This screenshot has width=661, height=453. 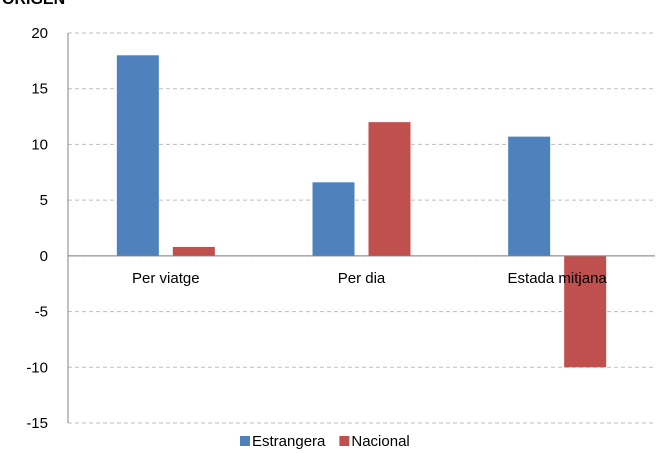 What do you see at coordinates (558, 278) in the screenshot?
I see `x-tick-label: Estada mitjana` at bounding box center [558, 278].